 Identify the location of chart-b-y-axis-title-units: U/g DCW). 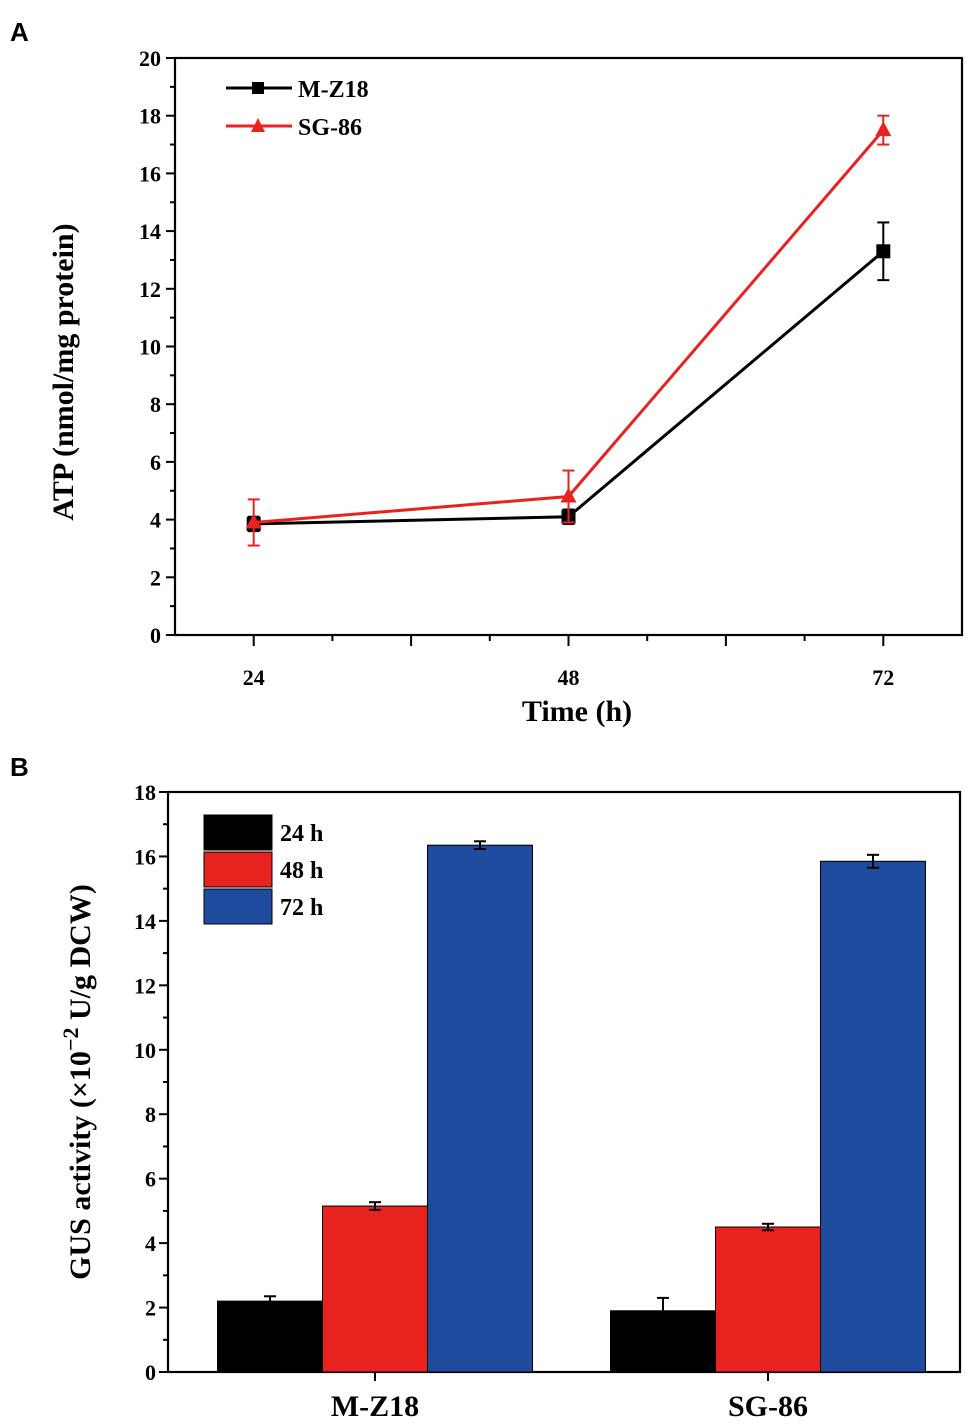
(80, 955).